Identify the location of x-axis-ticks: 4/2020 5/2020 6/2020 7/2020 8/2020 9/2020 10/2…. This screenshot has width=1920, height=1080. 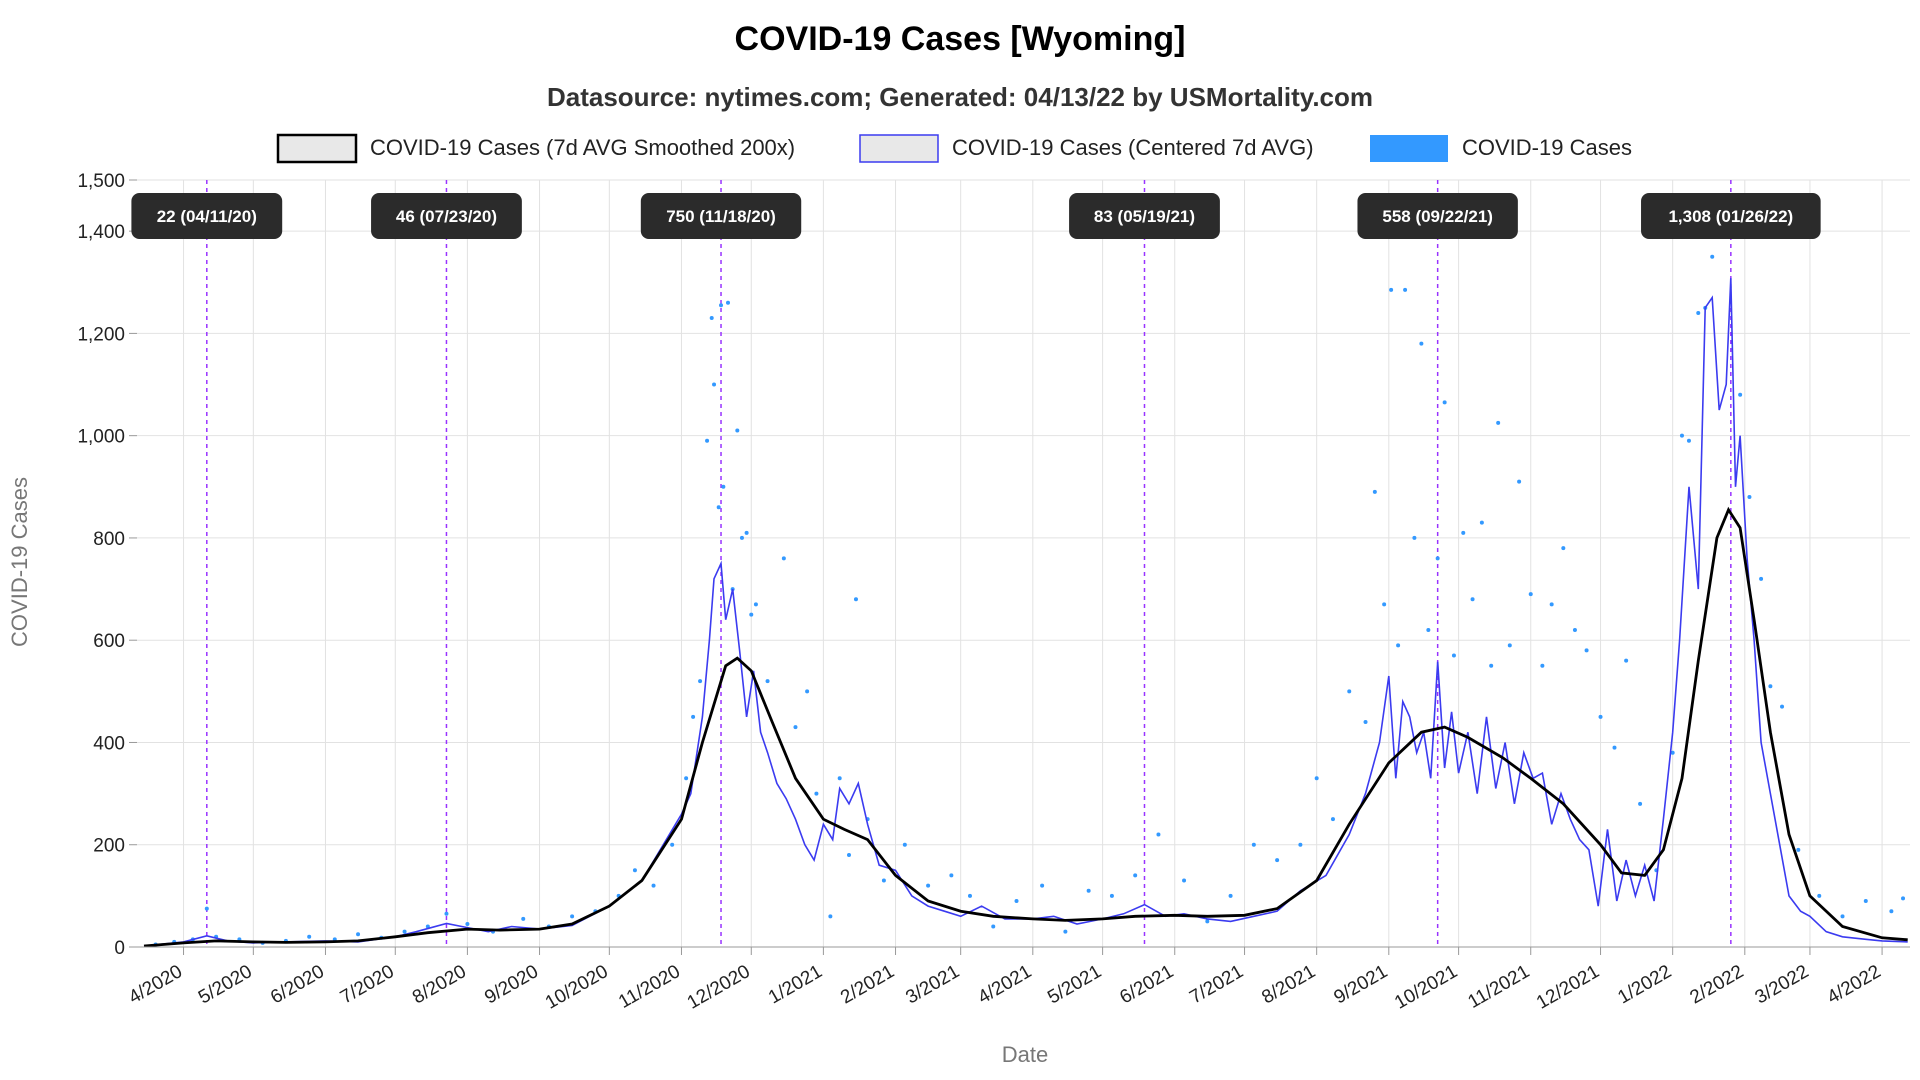
(1005, 980).